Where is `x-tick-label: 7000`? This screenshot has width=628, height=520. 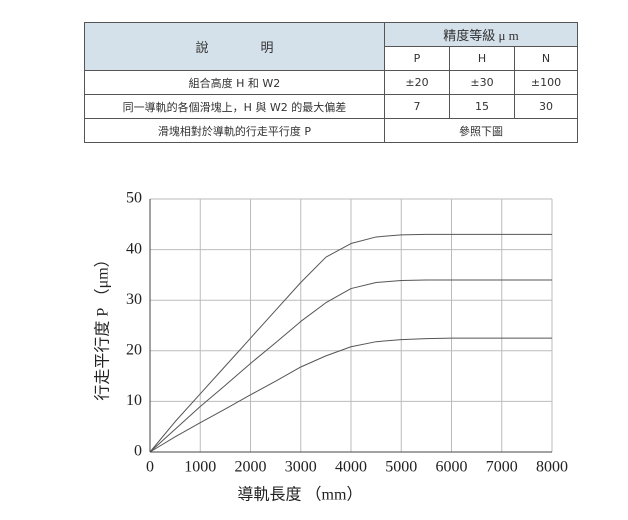 x-tick-label: 7000 is located at coordinates (502, 467).